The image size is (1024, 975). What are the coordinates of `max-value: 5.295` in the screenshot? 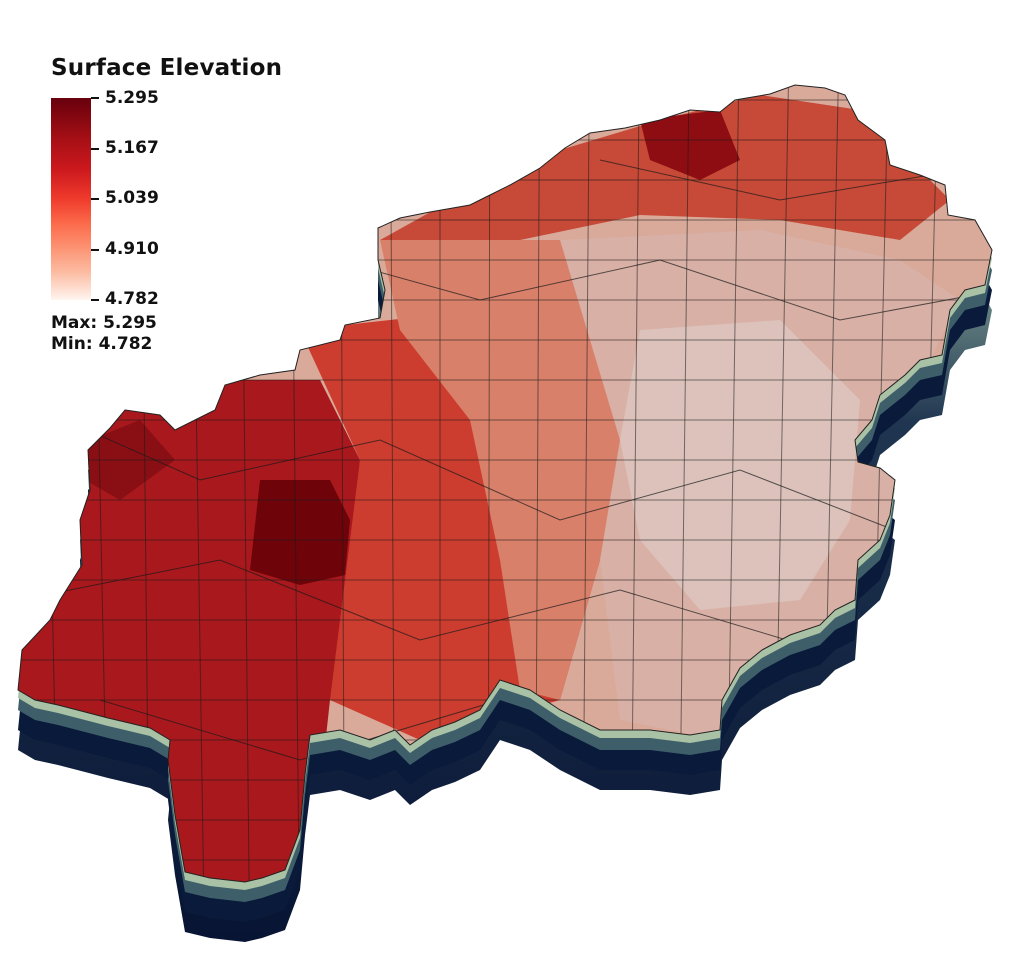 It's located at (130, 323).